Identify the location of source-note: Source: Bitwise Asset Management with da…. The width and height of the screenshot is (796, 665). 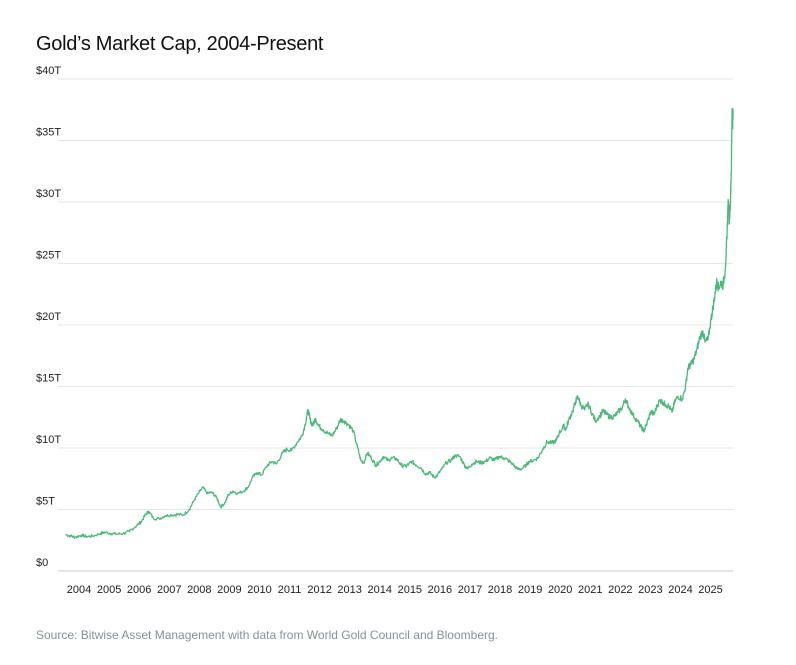
(267, 635).